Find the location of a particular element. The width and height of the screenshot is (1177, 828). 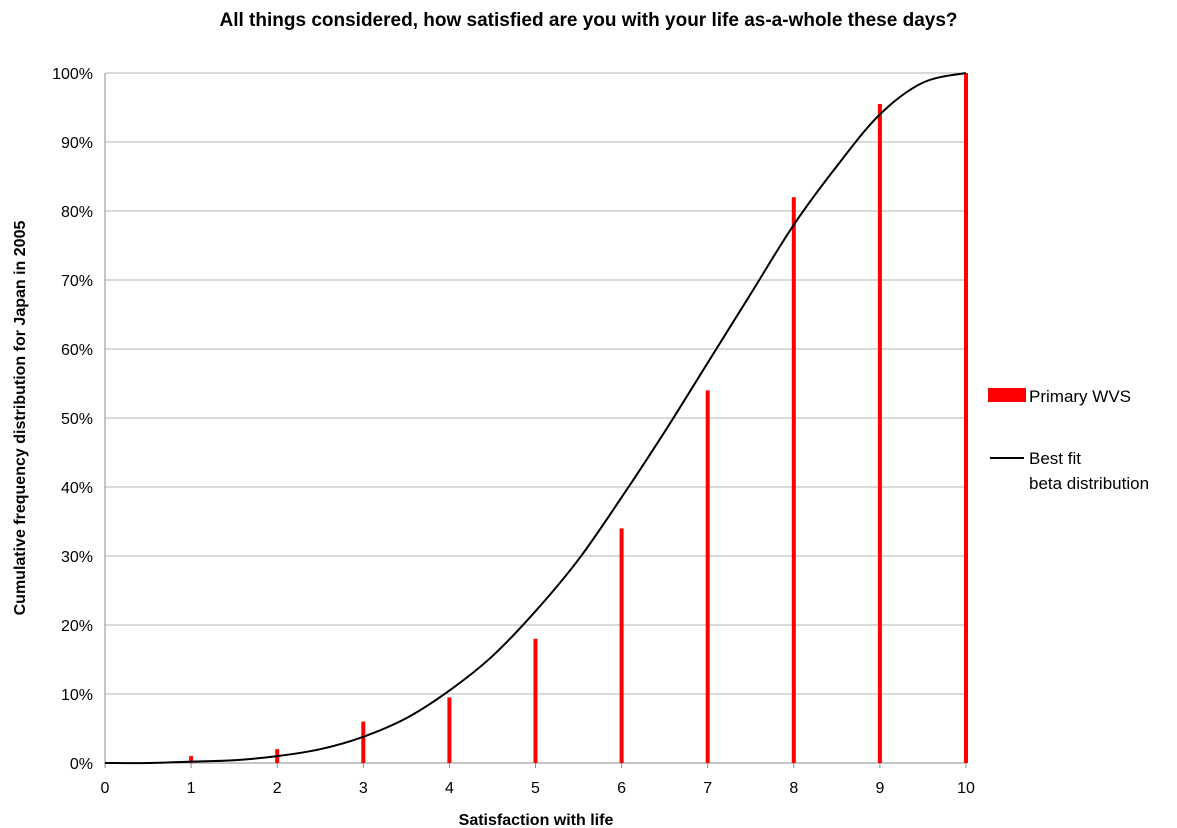

x-tick-label: 3 is located at coordinates (363, 788).